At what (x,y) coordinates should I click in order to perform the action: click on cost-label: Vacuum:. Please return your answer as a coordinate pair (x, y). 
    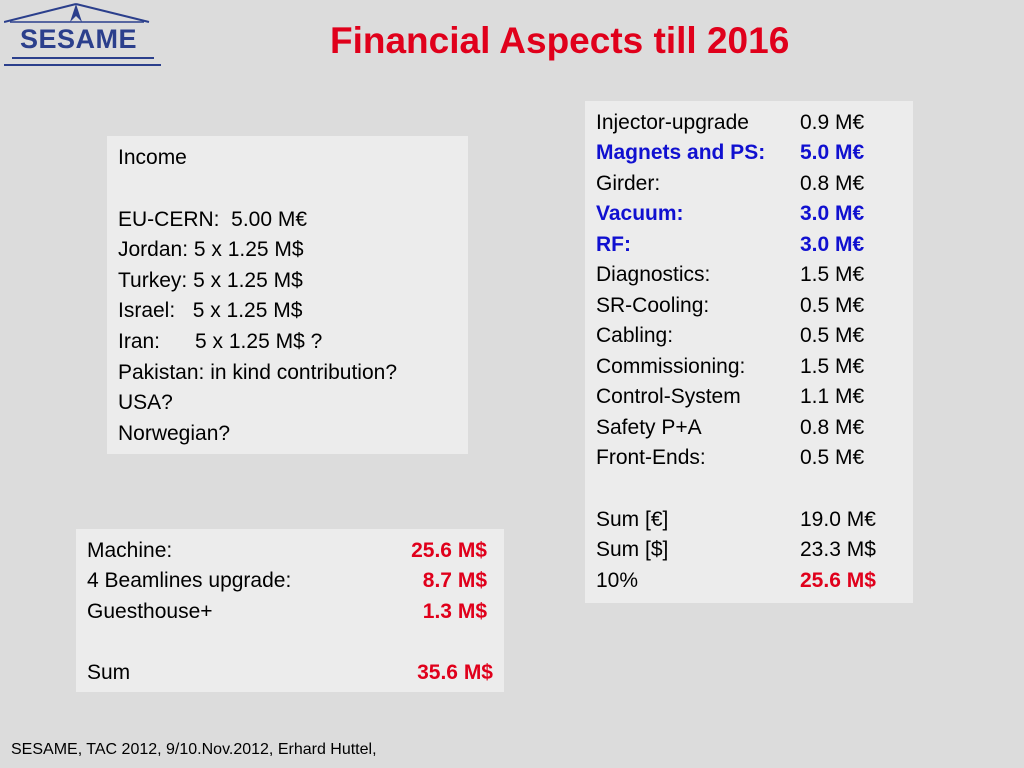
    Looking at the image, I should click on (640, 213).